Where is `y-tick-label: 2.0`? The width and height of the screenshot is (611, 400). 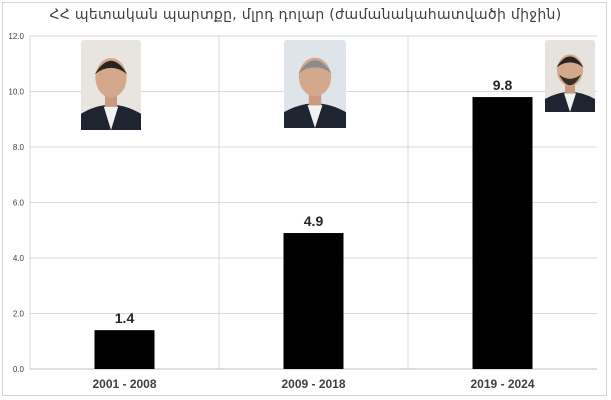
y-tick-label: 2.0 is located at coordinates (19, 314).